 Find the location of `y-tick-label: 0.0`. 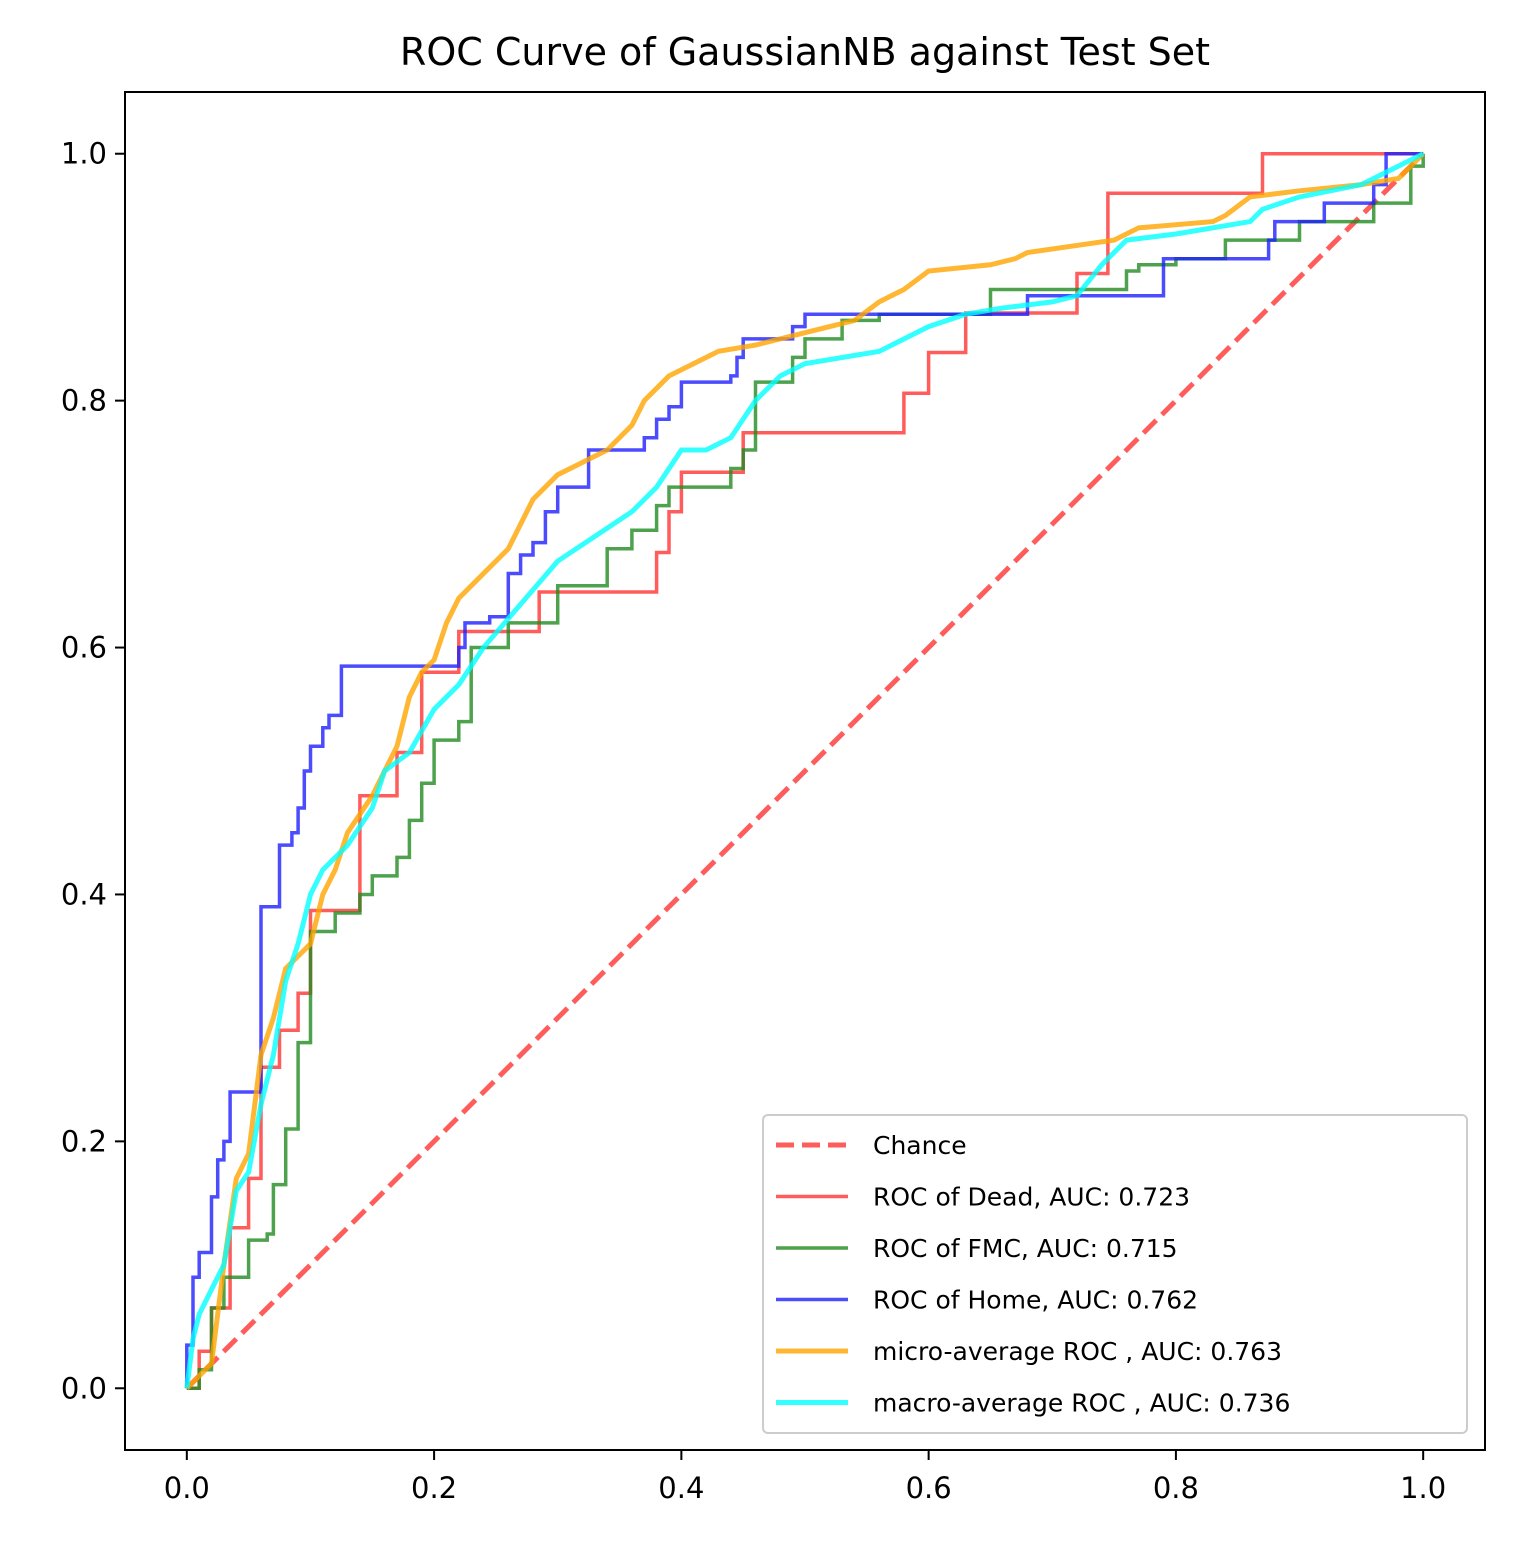

y-tick-label: 0.0 is located at coordinates (84, 1388).